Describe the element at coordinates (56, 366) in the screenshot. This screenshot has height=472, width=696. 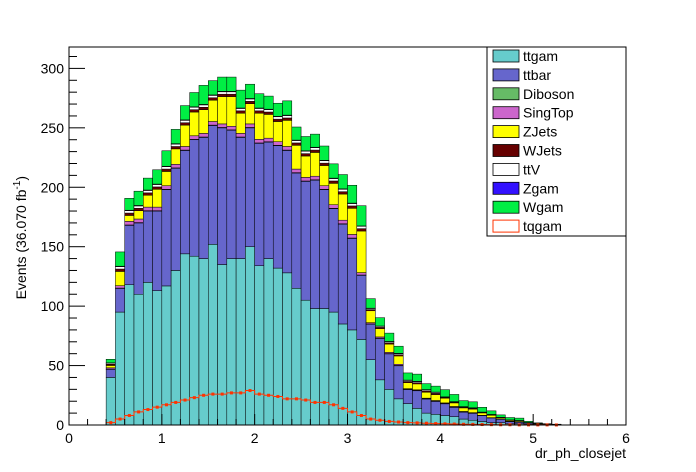
I see `y-tick-label: 50` at that location.